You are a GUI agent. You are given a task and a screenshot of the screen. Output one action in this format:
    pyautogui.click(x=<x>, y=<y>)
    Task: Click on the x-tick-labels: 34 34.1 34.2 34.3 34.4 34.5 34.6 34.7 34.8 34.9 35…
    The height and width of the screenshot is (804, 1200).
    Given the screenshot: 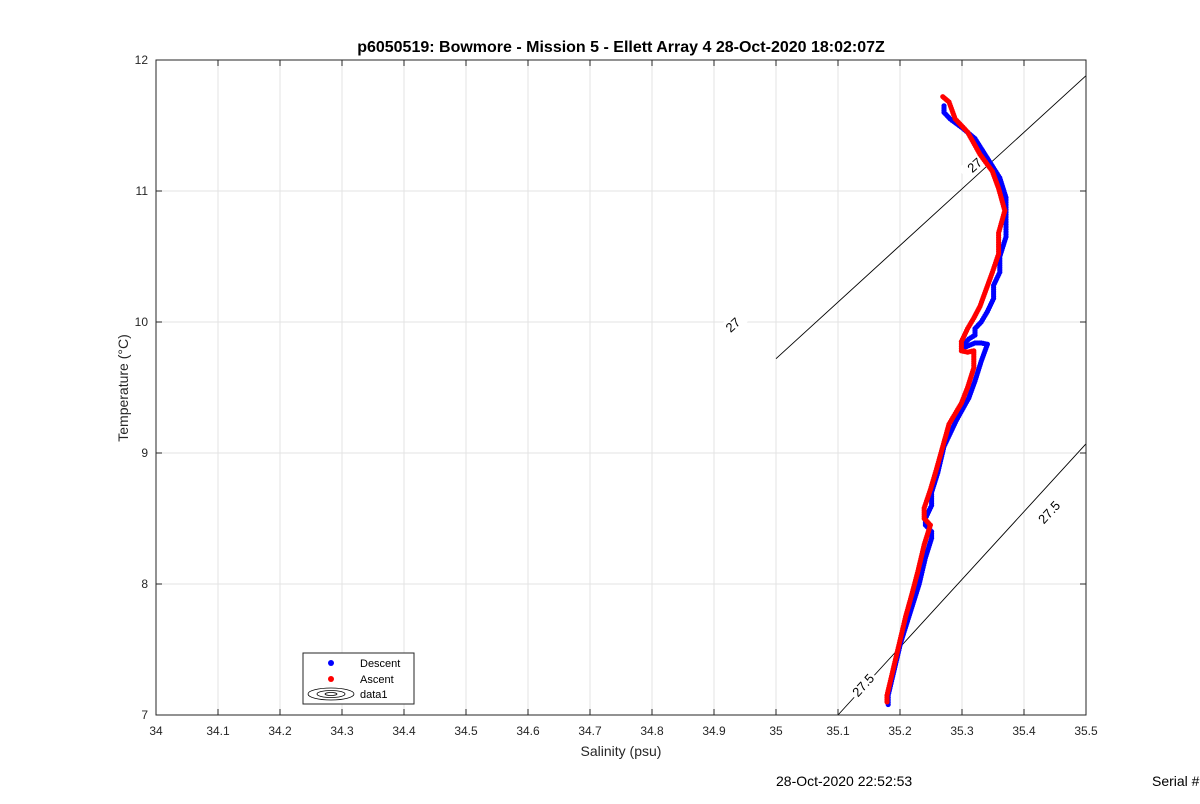 What is the action you would take?
    pyautogui.click(x=623, y=731)
    